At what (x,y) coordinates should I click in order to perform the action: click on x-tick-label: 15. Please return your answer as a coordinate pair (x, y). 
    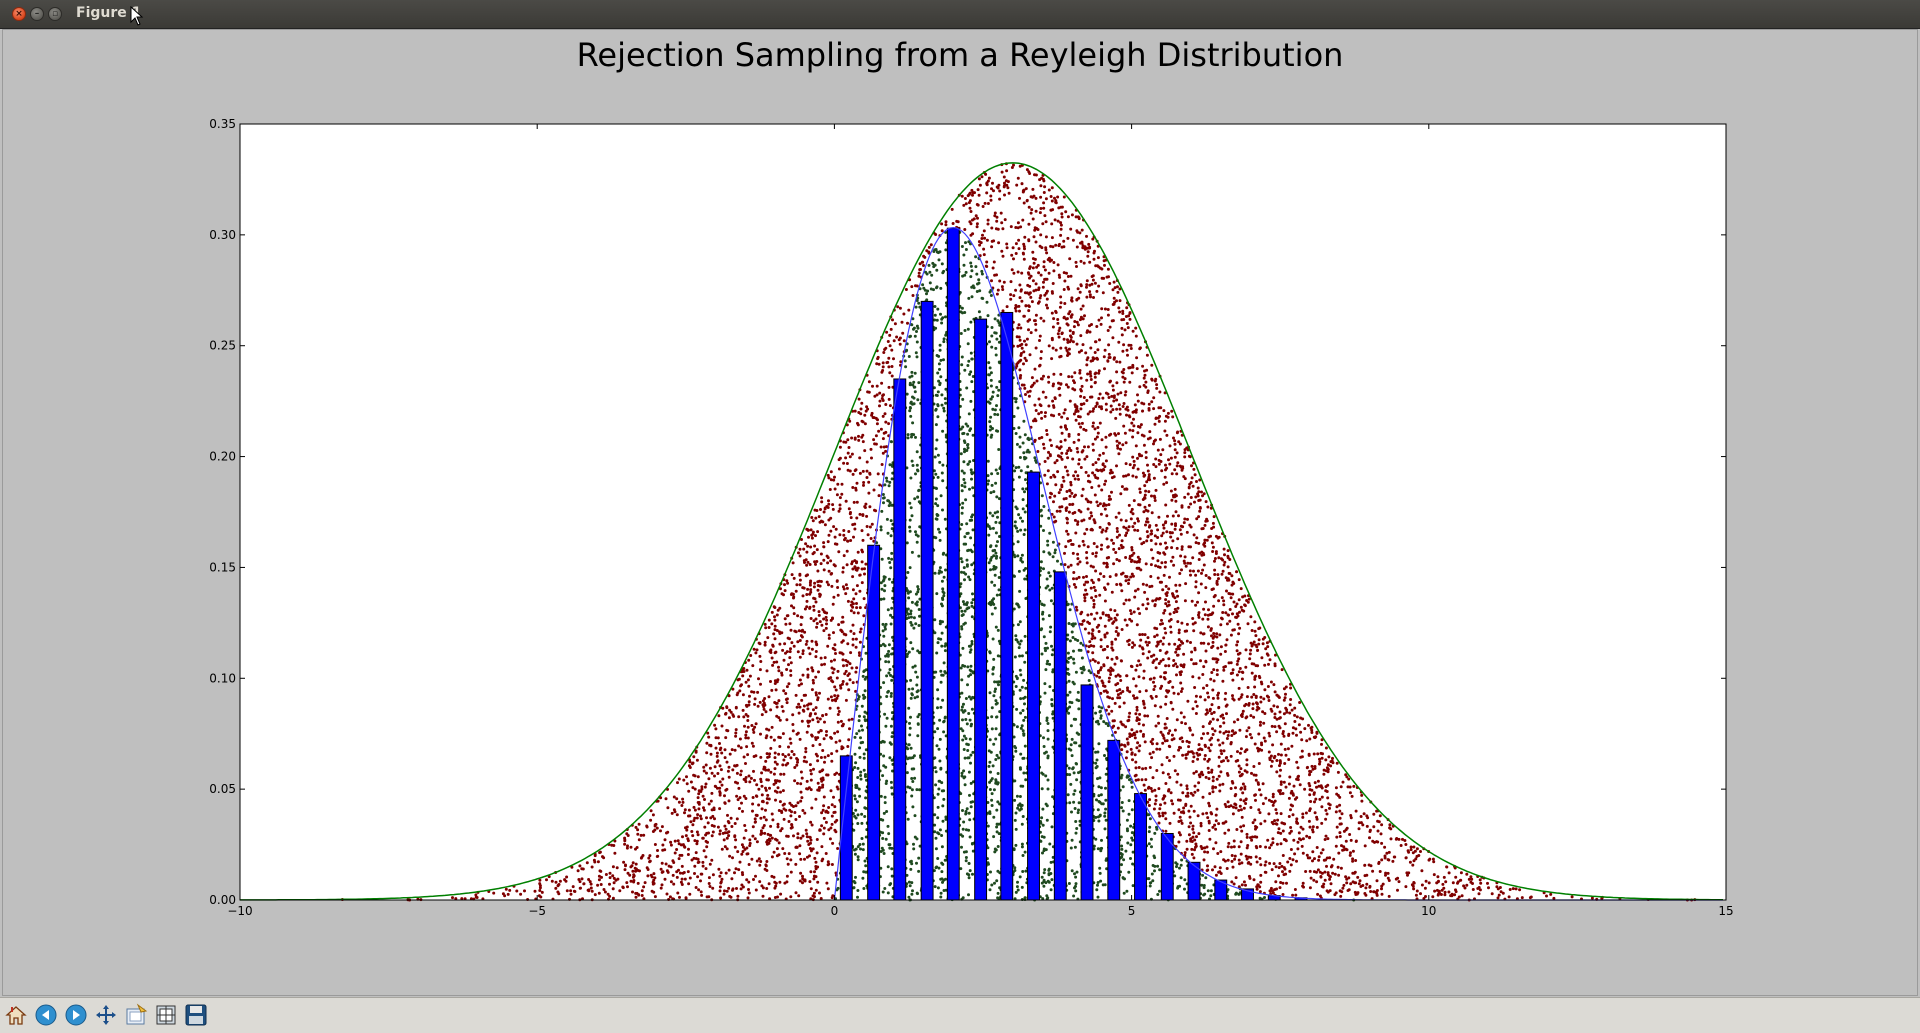
    Looking at the image, I should click on (1725, 911).